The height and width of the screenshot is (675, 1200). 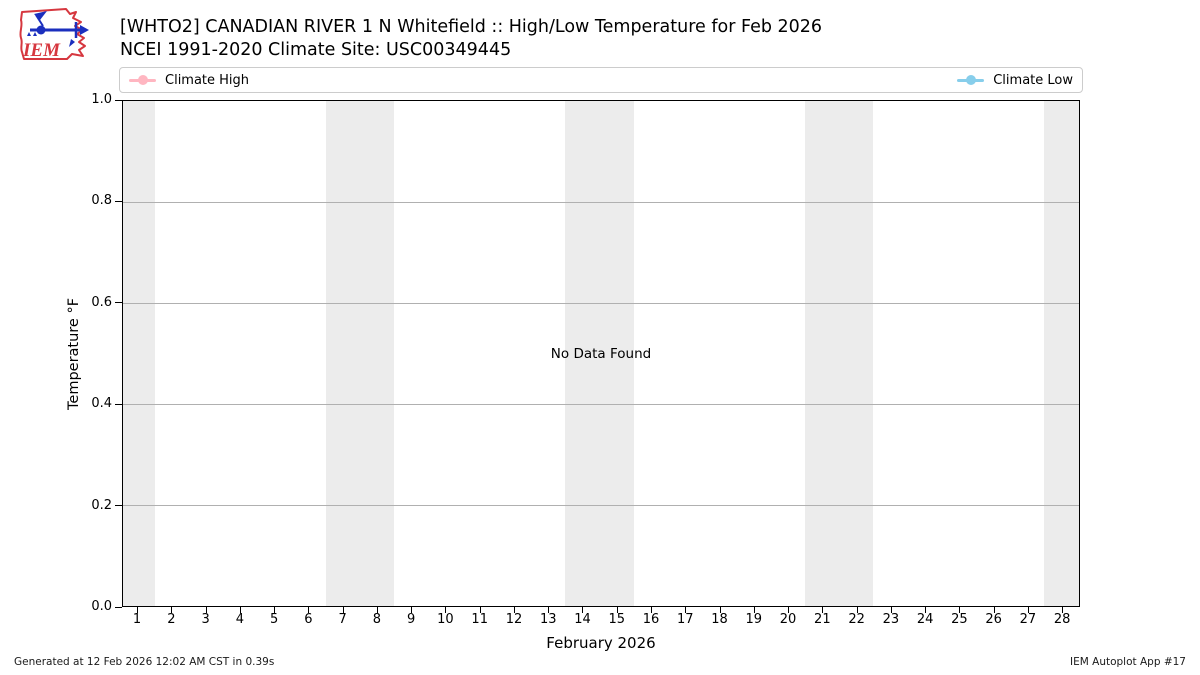 I want to click on x-tick-label: 19, so click(x=754, y=619).